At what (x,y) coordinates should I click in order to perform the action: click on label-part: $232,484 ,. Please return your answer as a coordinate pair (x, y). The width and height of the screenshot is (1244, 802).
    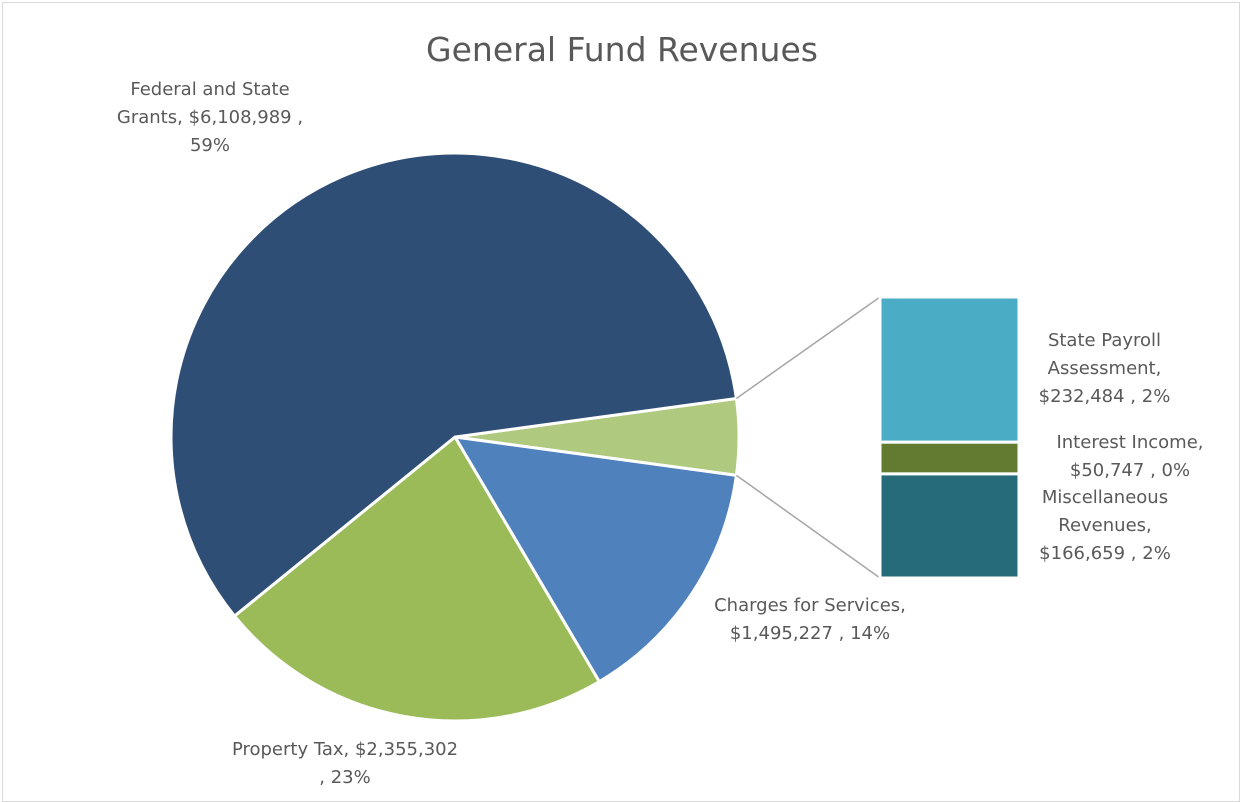
    Looking at the image, I should click on (1087, 396).